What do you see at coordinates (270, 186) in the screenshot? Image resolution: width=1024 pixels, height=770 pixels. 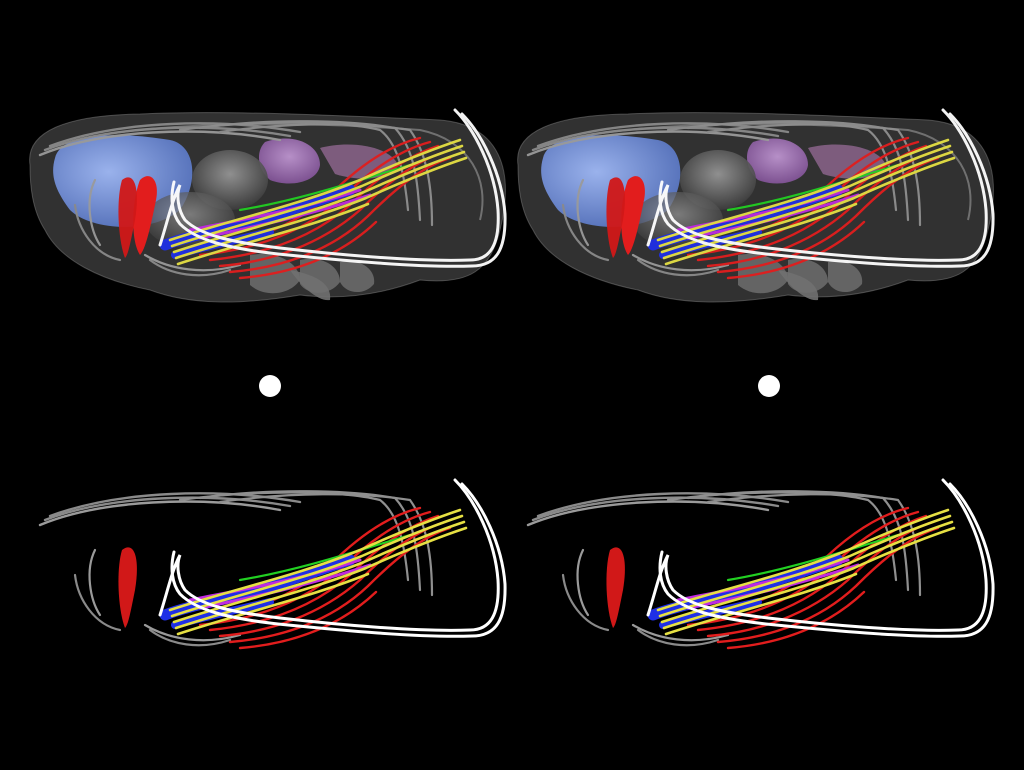 I see `surface-render-left` at bounding box center [270, 186].